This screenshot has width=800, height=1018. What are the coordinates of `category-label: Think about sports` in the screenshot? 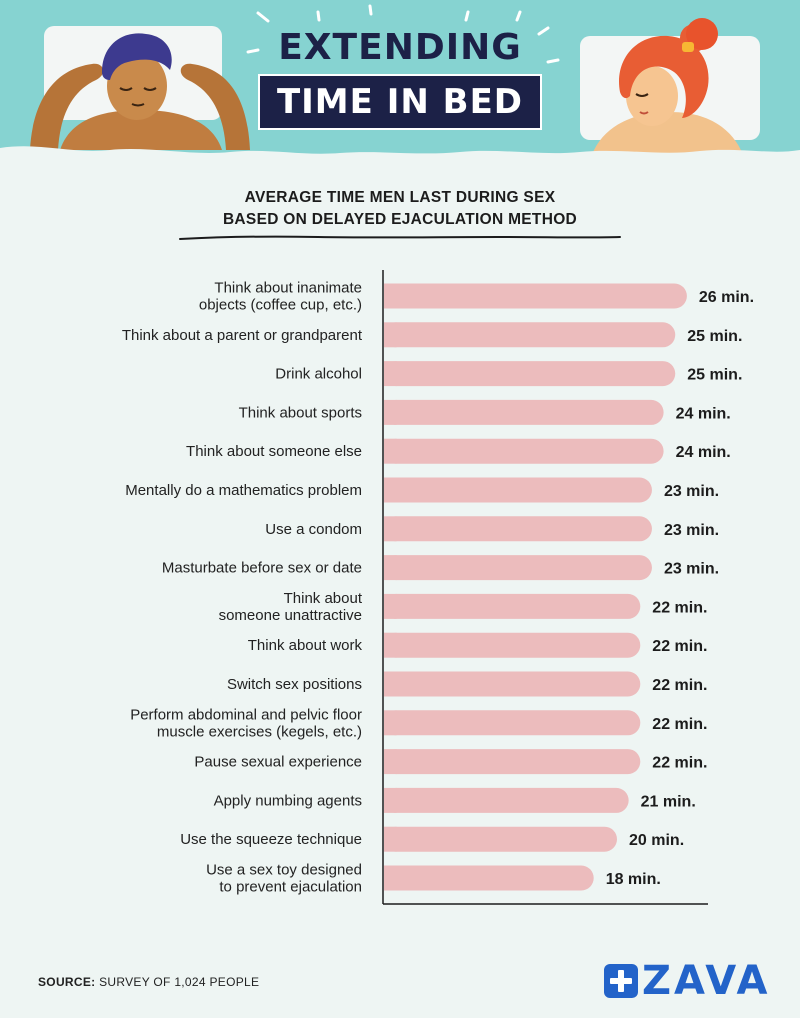 It's located at (300, 412).